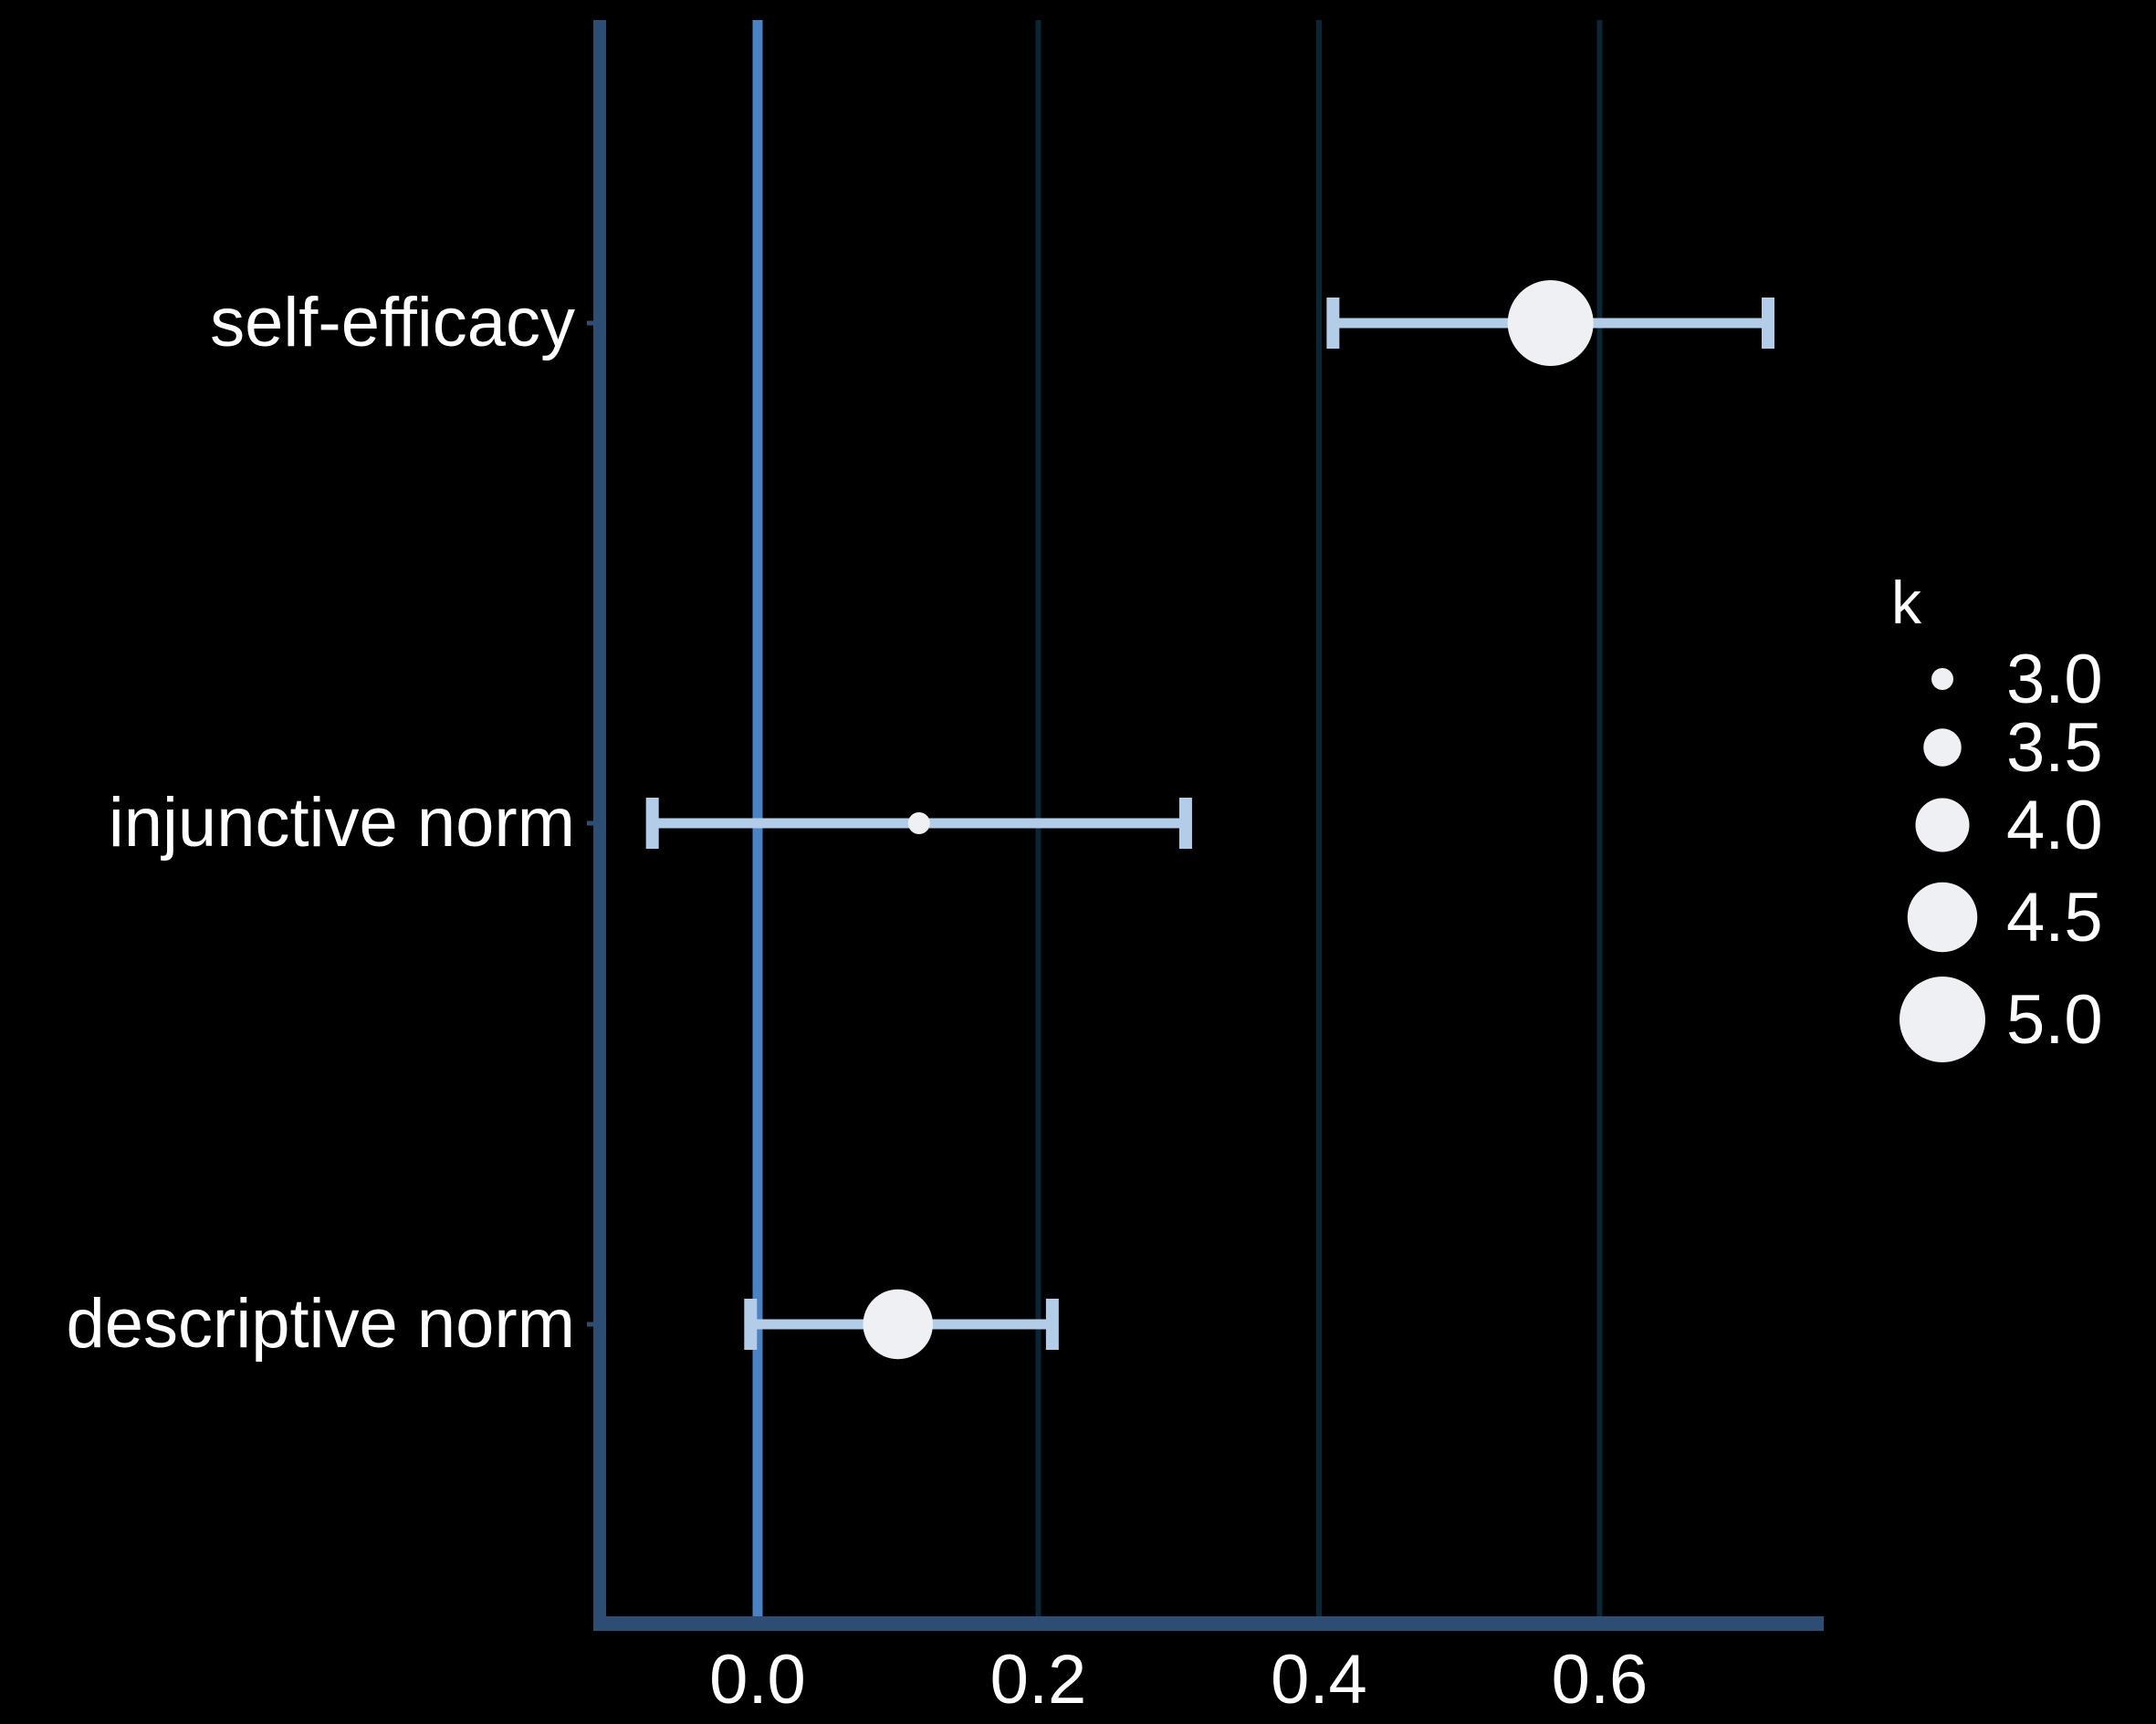  Describe the element at coordinates (1038, 1680) in the screenshot. I see `x-tick-label: 0.2` at that location.